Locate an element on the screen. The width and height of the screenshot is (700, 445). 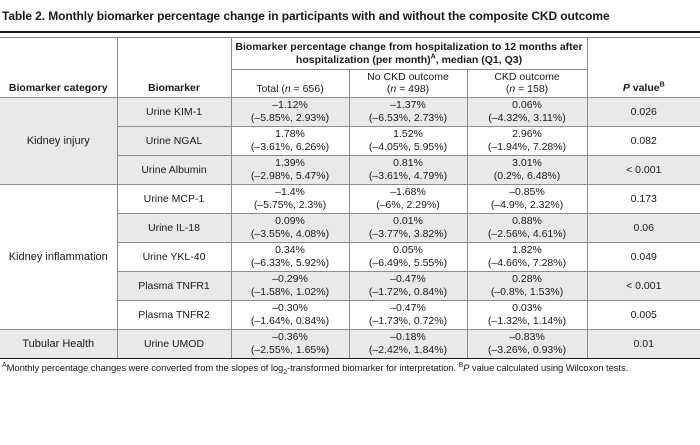
pvalue-cell: 0.049 is located at coordinates (643, 257).